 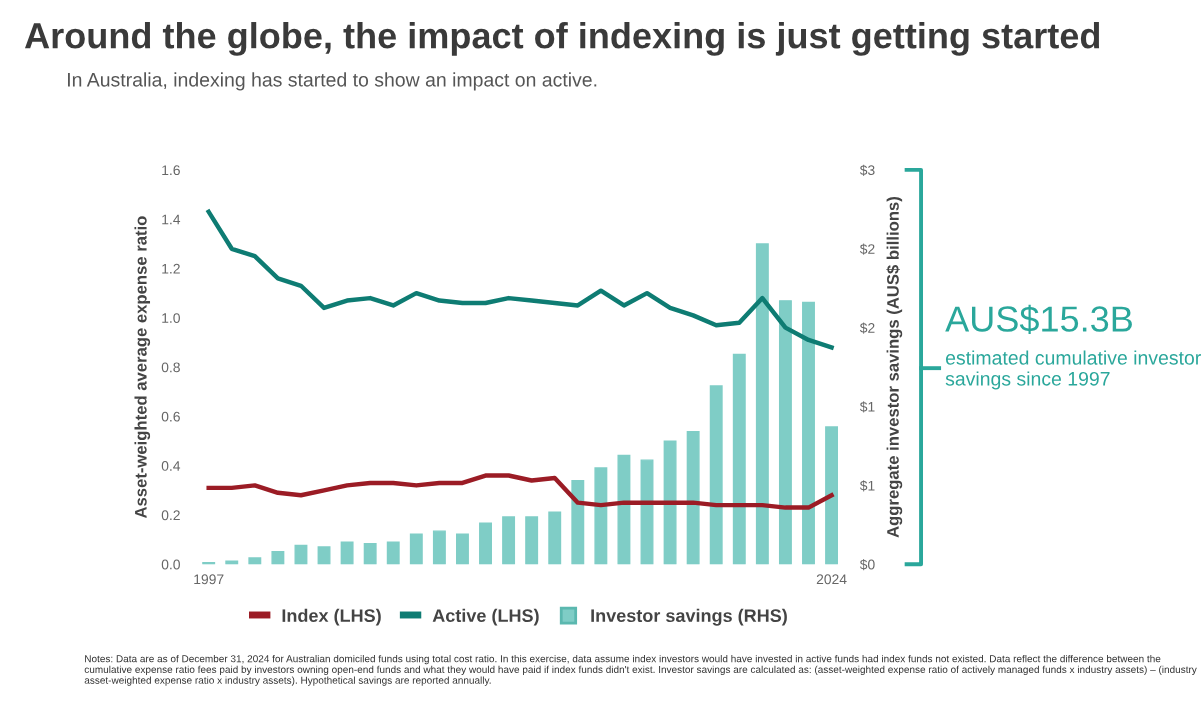 I want to click on text: estimated cumulative investor savings since 1997, so click(x=1073, y=370).